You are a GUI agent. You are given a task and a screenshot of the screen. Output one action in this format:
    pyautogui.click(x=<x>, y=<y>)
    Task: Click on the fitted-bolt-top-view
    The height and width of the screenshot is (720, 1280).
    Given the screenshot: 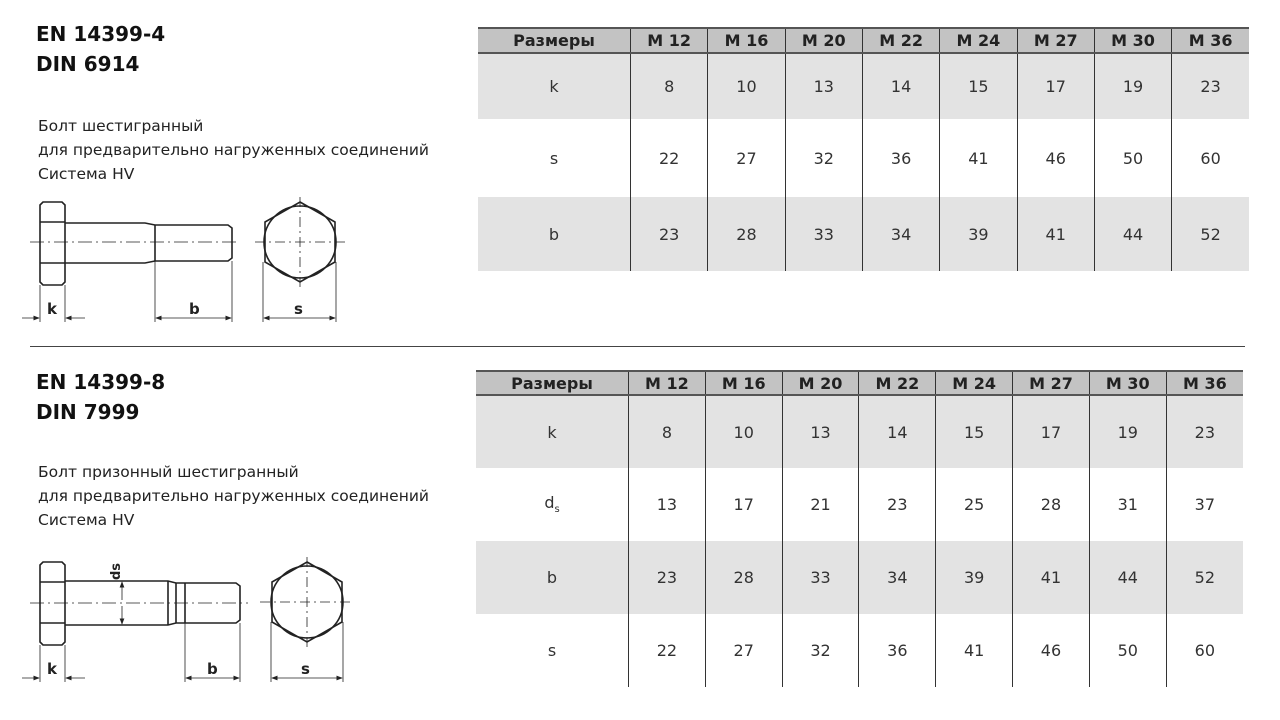 What is the action you would take?
    pyautogui.click(x=307, y=619)
    